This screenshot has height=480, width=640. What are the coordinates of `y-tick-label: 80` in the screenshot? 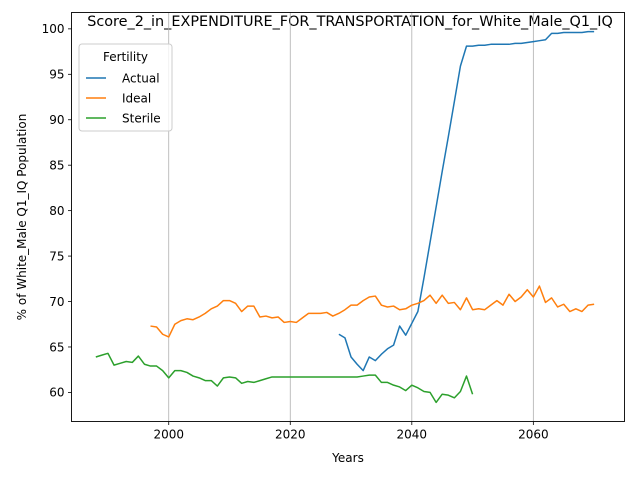 It's located at (56, 211).